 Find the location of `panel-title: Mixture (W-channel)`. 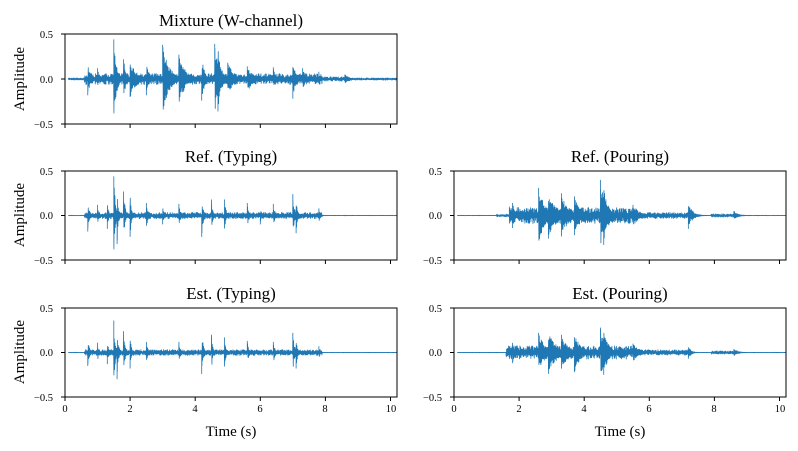

panel-title: Mixture (W-channel) is located at coordinates (231, 20).